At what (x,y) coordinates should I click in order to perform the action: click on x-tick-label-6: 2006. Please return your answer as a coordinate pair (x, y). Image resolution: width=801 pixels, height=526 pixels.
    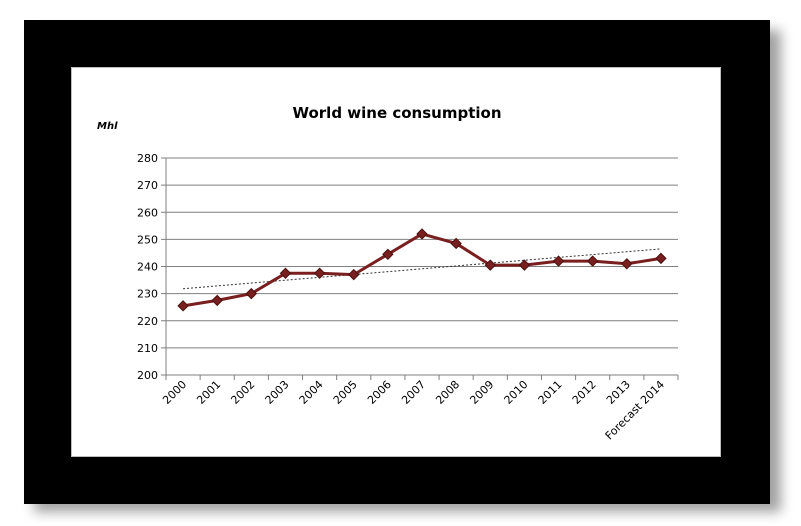
    Looking at the image, I should click on (379, 392).